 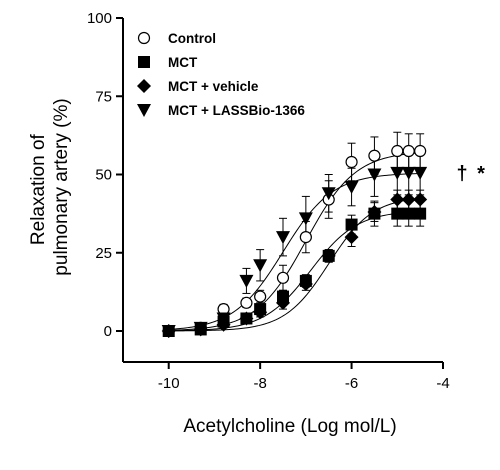 What do you see at coordinates (103, 96) in the screenshot?
I see `y-tick-label: 75` at bounding box center [103, 96].